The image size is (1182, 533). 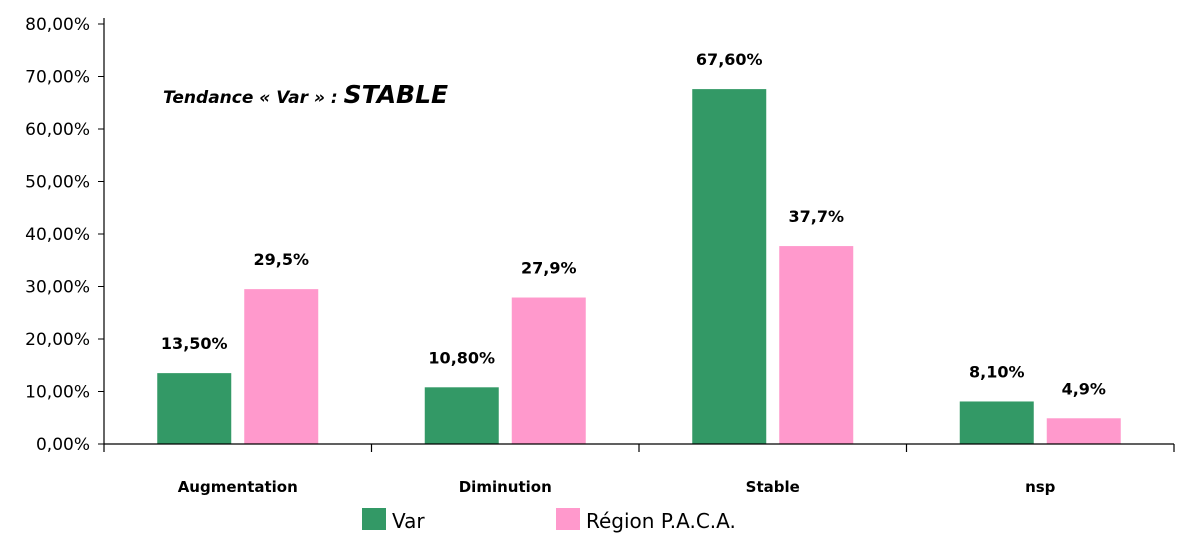 What do you see at coordinates (1084, 388) in the screenshot?
I see `data-label: 4,9%` at bounding box center [1084, 388].